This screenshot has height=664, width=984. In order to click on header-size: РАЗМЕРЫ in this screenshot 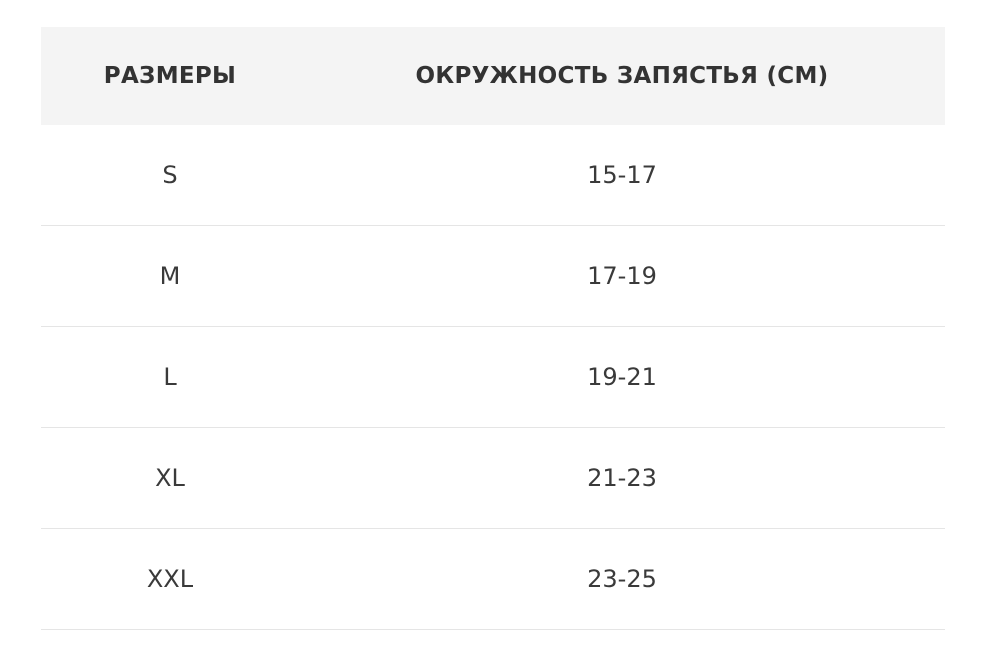, I will do `click(170, 76)`.